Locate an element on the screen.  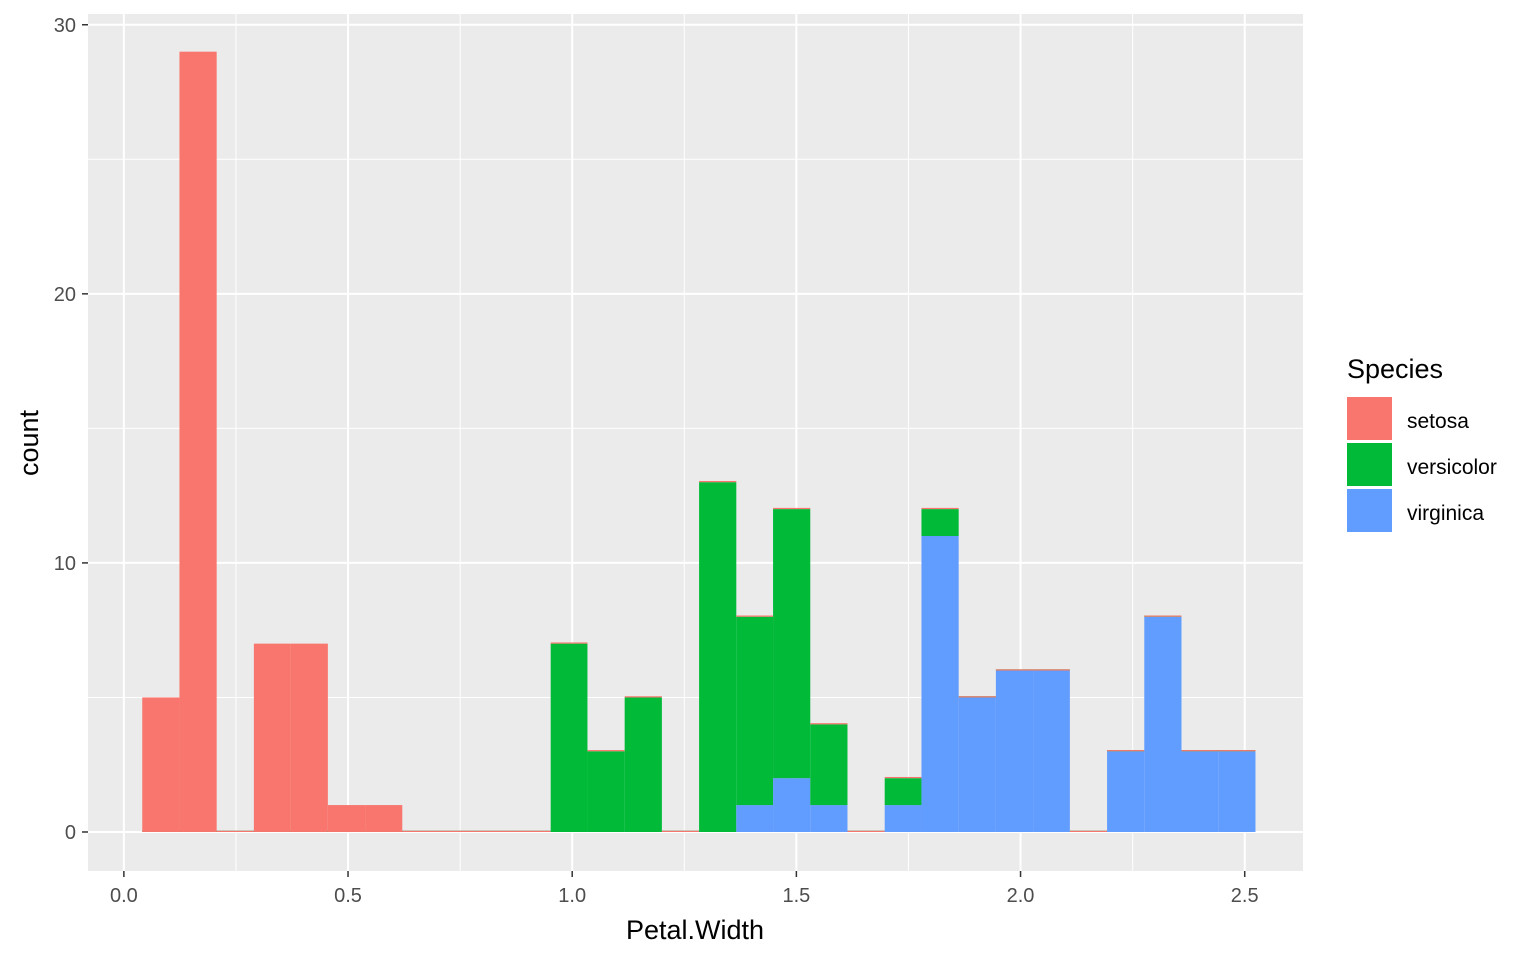
y-tick-label: 10 is located at coordinates (65, 564).